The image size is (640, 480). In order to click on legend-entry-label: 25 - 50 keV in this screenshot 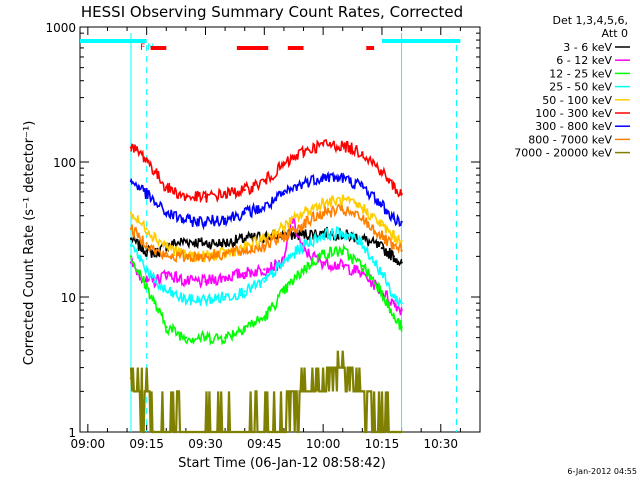, I will do `click(580, 87)`.